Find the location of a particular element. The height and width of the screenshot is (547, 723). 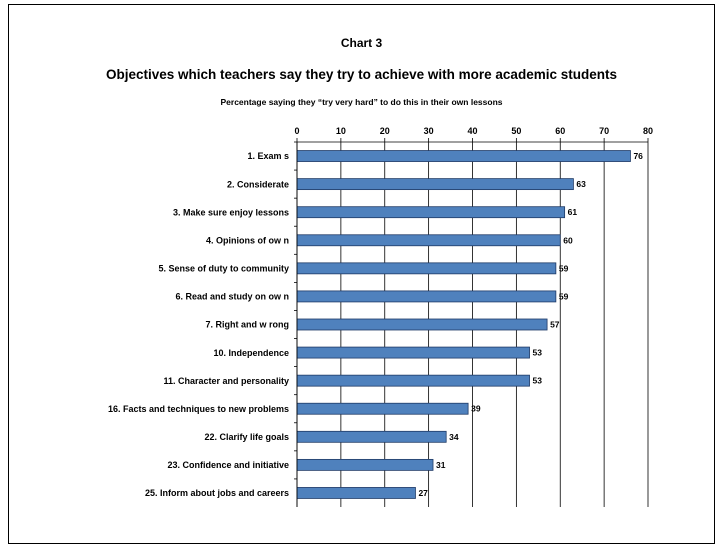

category-label: 6. Read and study on ow n is located at coordinates (232, 297).